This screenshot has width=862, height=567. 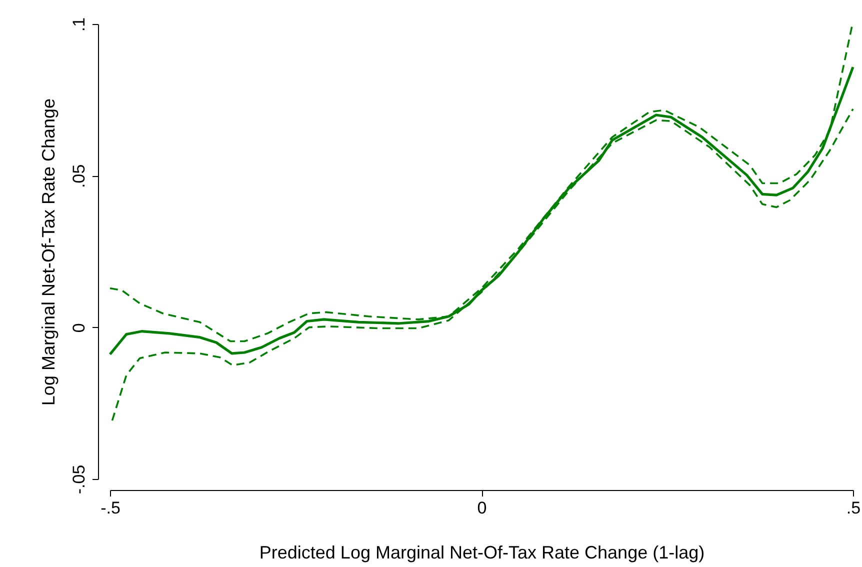 I want to click on x-axis-title: Predicted Log Marginal Net-Of-Tax Rate Change (1-lag), so click(x=482, y=552).